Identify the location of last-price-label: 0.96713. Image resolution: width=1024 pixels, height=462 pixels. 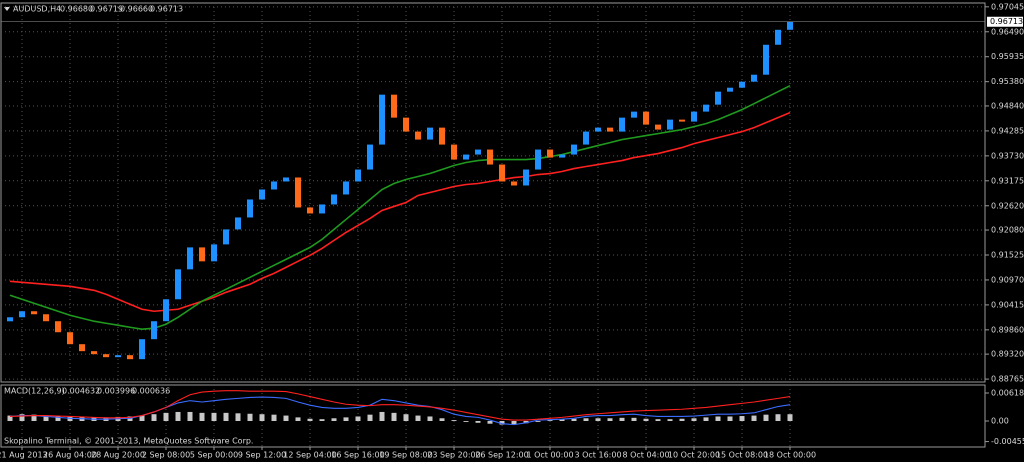
(1006, 21).